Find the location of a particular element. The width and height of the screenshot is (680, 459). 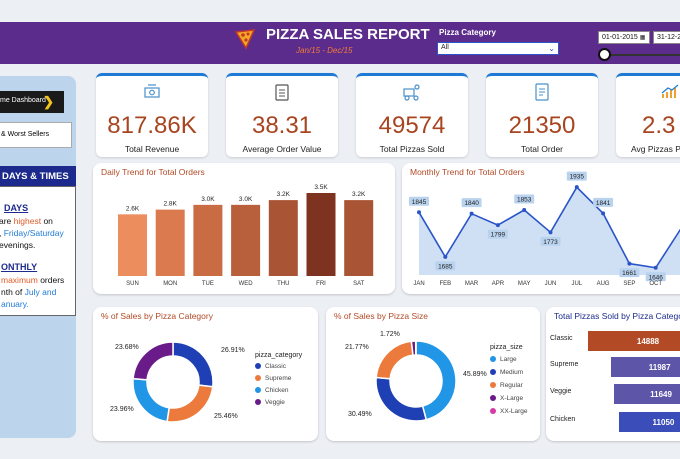

monthly-x-tick: FEB is located at coordinates (445, 284).